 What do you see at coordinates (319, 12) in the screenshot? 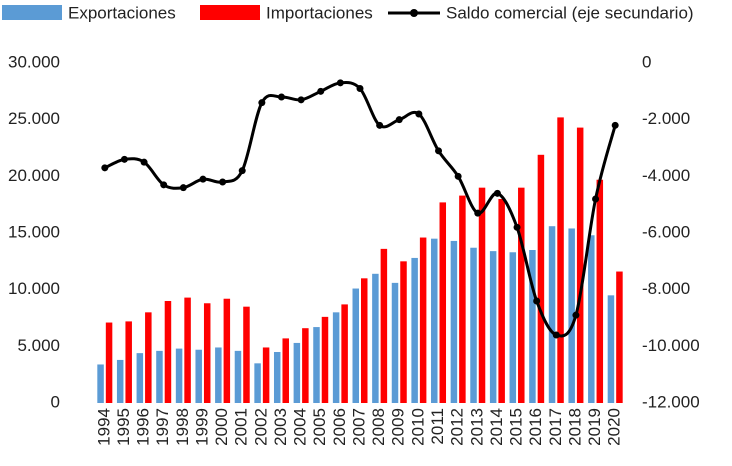
I see `legend-label: Importaciones` at bounding box center [319, 12].